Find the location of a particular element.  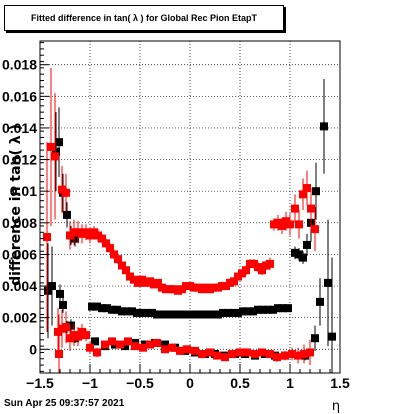

y-tick-label: 0 is located at coordinates (33, 349).